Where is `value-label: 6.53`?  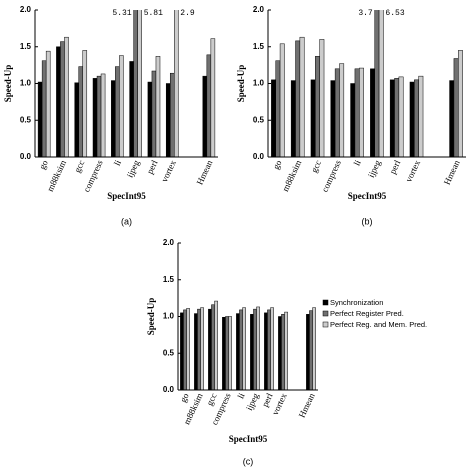
value-label: 6.53 is located at coordinates (394, 13).